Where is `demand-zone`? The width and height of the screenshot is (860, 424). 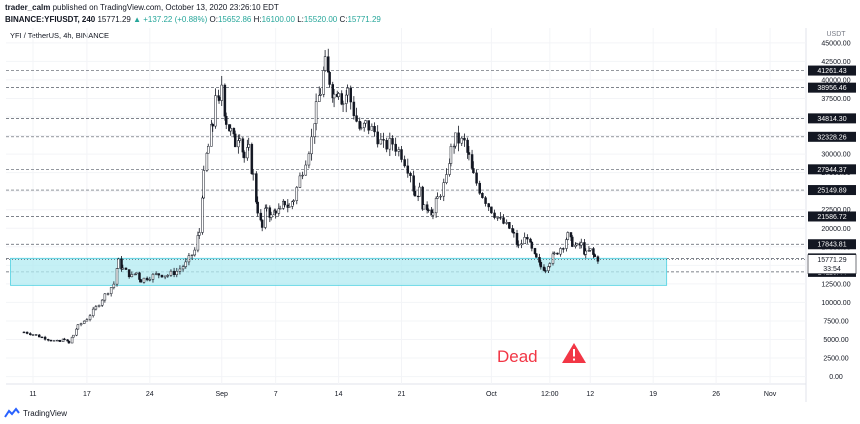 demand-zone is located at coordinates (339, 271).